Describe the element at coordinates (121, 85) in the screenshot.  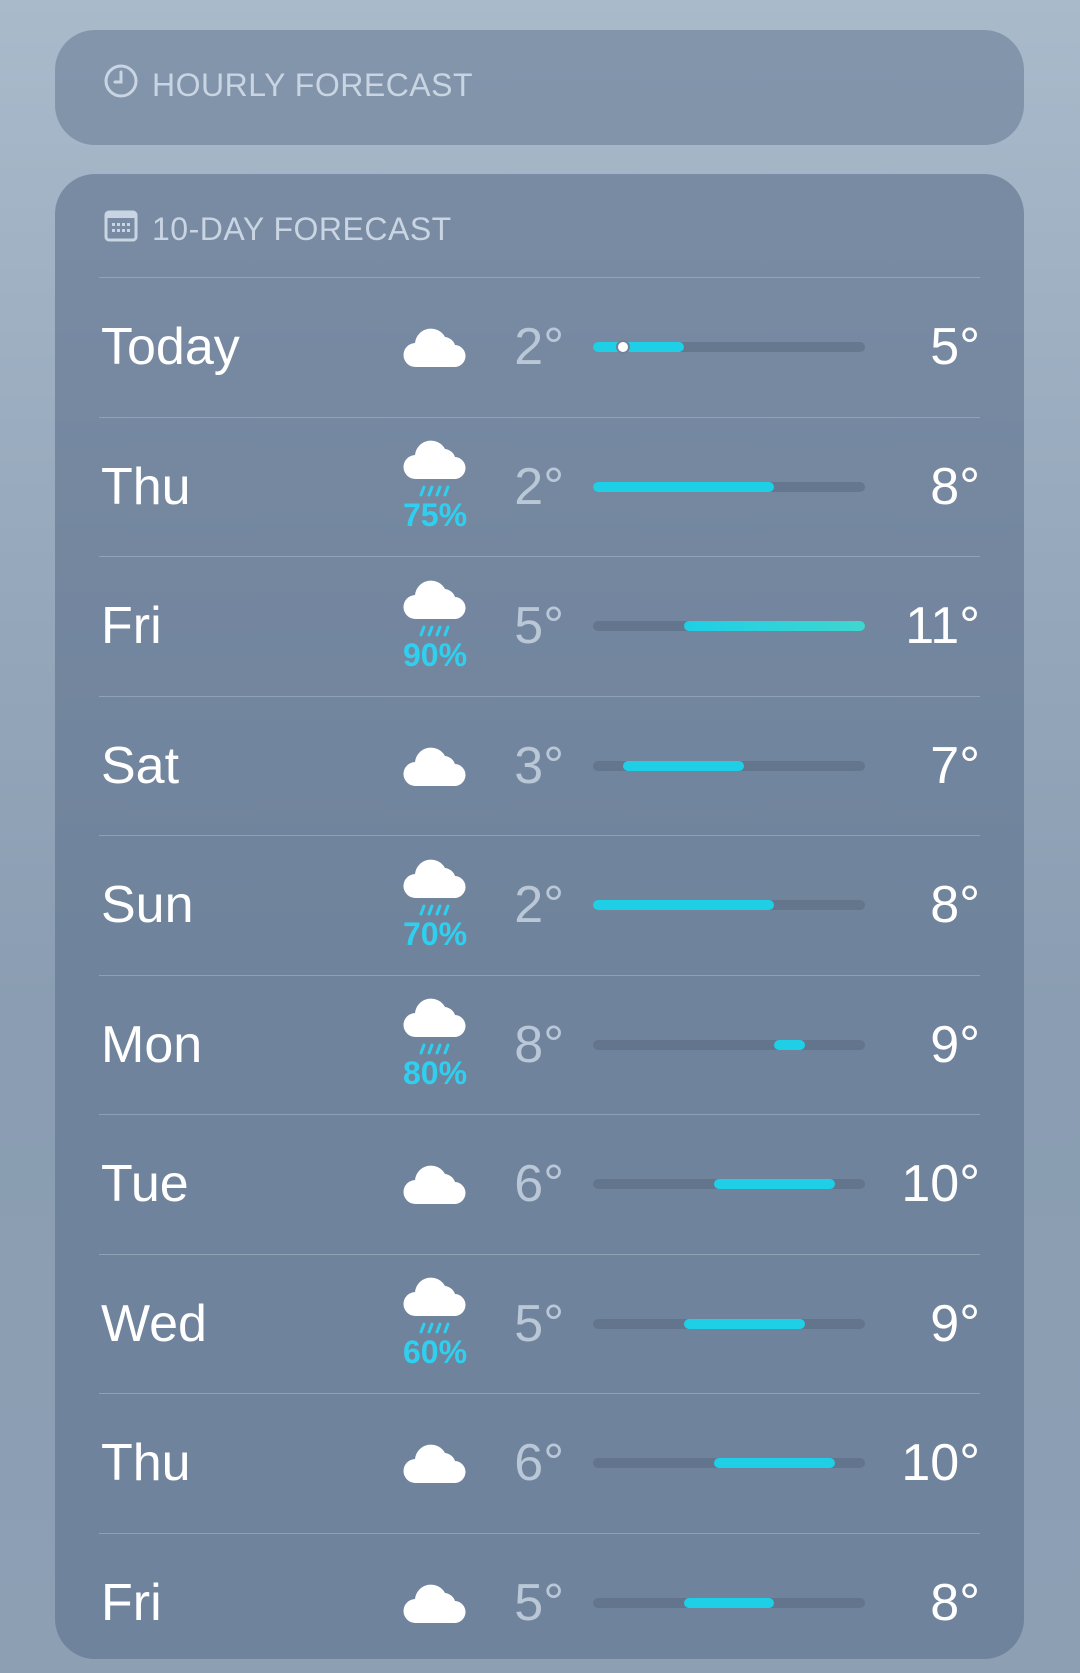
I see `clock-icon` at that location.